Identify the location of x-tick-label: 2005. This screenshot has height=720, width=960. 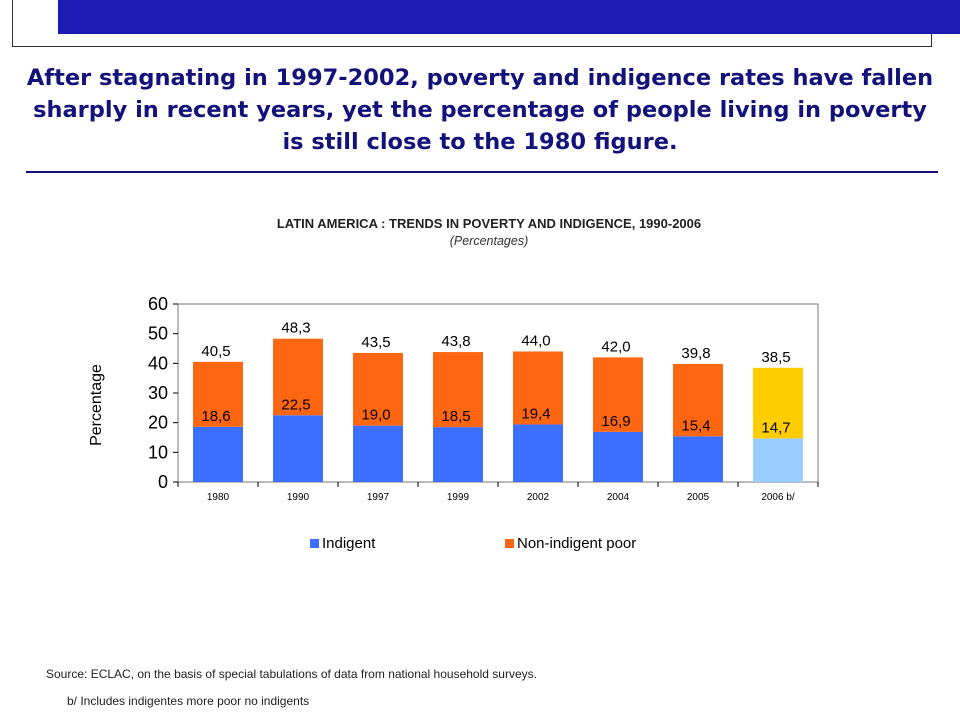
(698, 497).